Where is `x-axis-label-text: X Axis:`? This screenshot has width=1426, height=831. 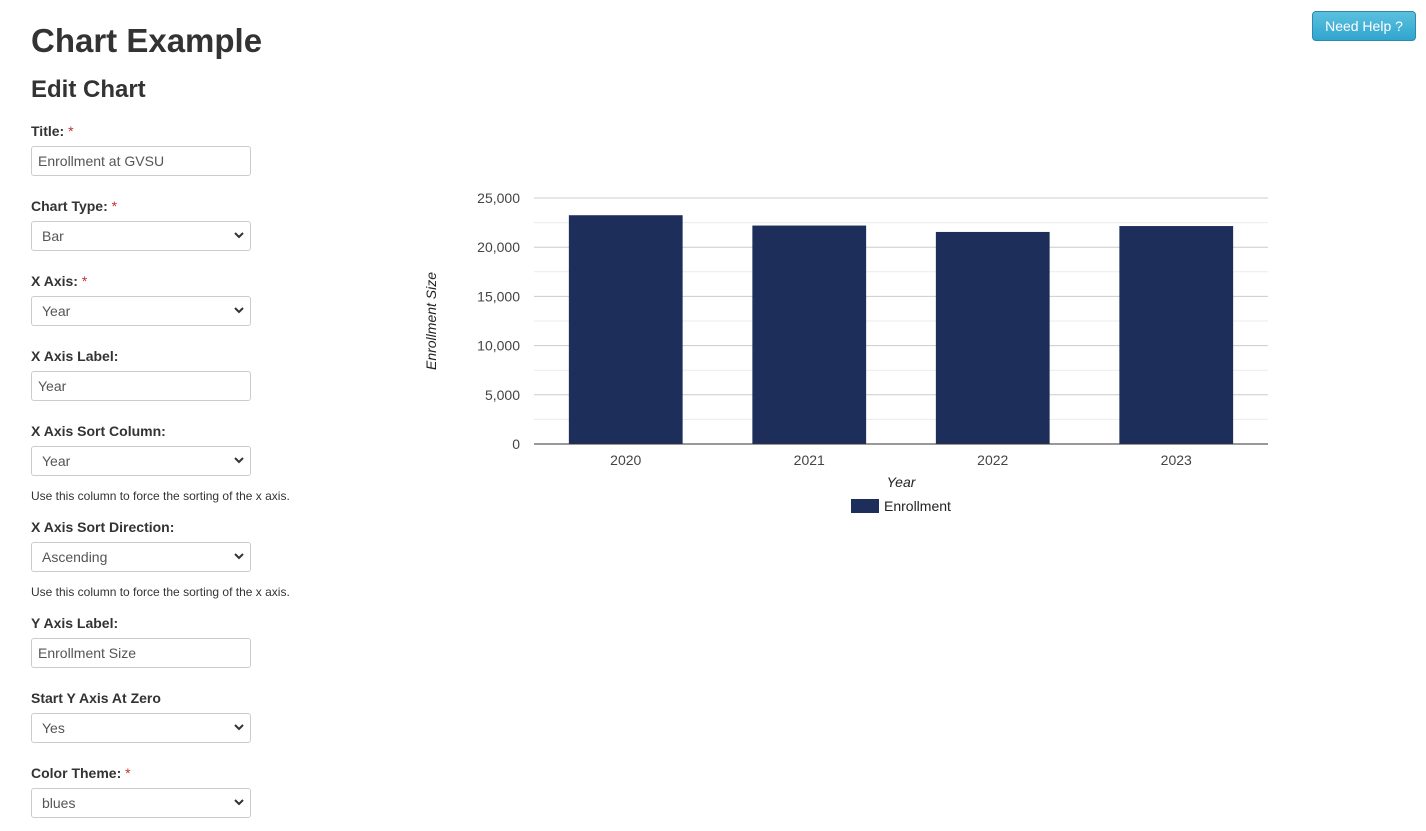 x-axis-label-text: X Axis: is located at coordinates (54, 281).